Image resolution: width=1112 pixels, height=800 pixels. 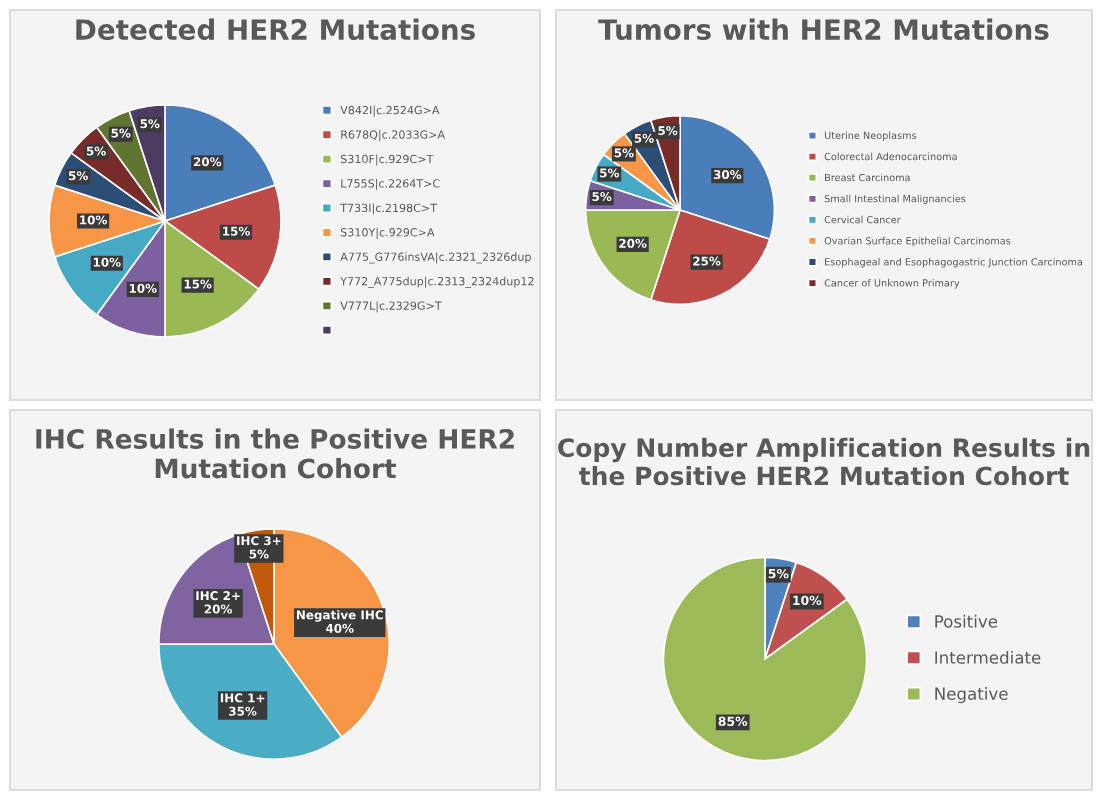 I want to click on legend-label: Intermediate, so click(x=988, y=657).